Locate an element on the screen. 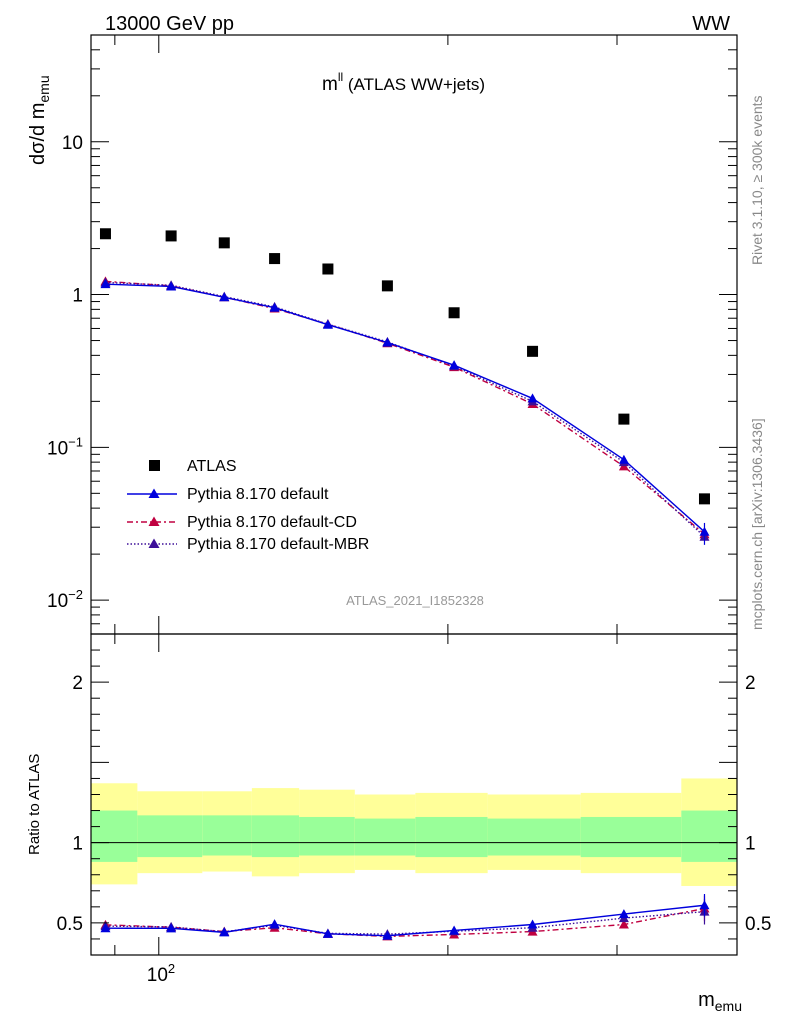  legend-label-atlas: ATLAS is located at coordinates (212, 466).